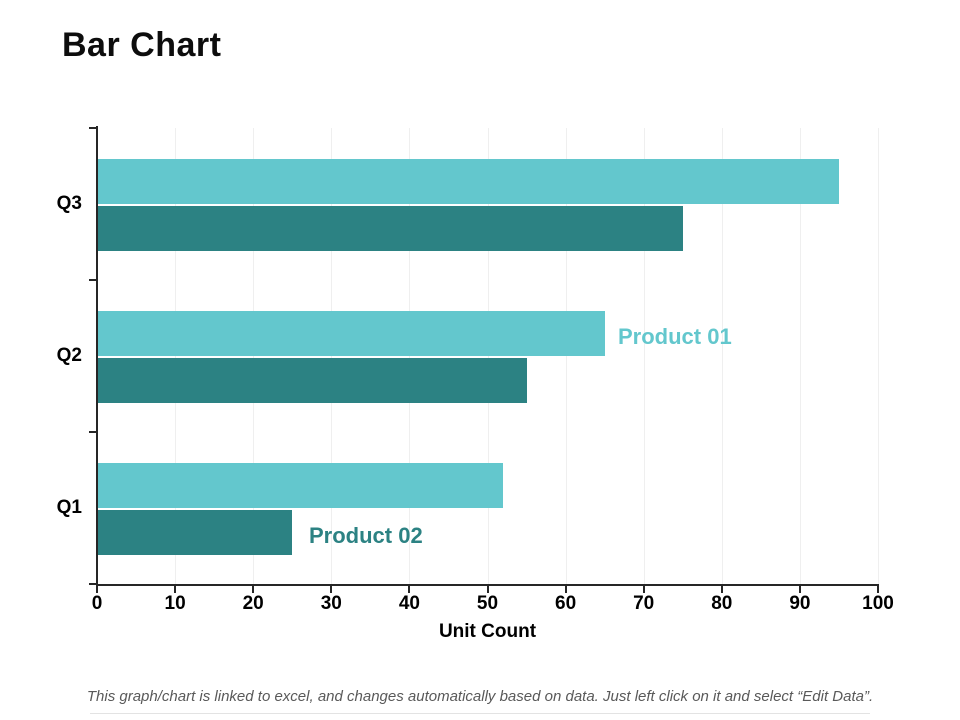 The height and width of the screenshot is (720, 960). Describe the element at coordinates (644, 603) in the screenshot. I see `x-tick-label-70: 70` at that location.